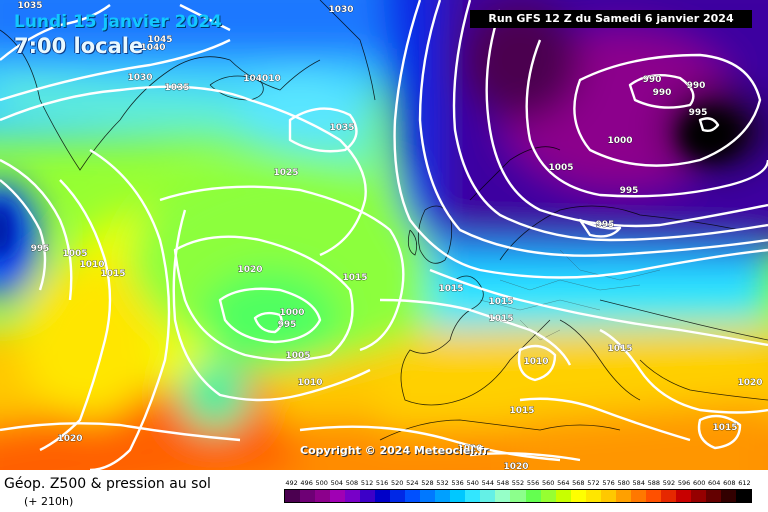  Describe the element at coordinates (714, 483) in the screenshot. I see `scale-label: 604` at that location.